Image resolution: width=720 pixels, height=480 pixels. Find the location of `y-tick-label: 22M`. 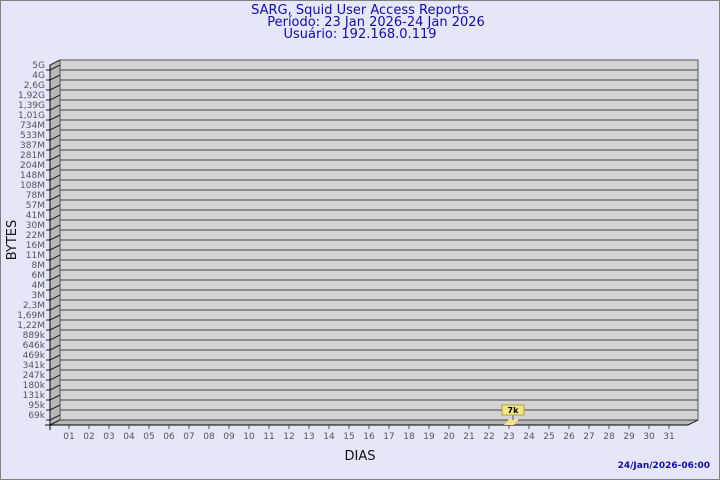

y-tick-label: 22M is located at coordinates (35, 236).